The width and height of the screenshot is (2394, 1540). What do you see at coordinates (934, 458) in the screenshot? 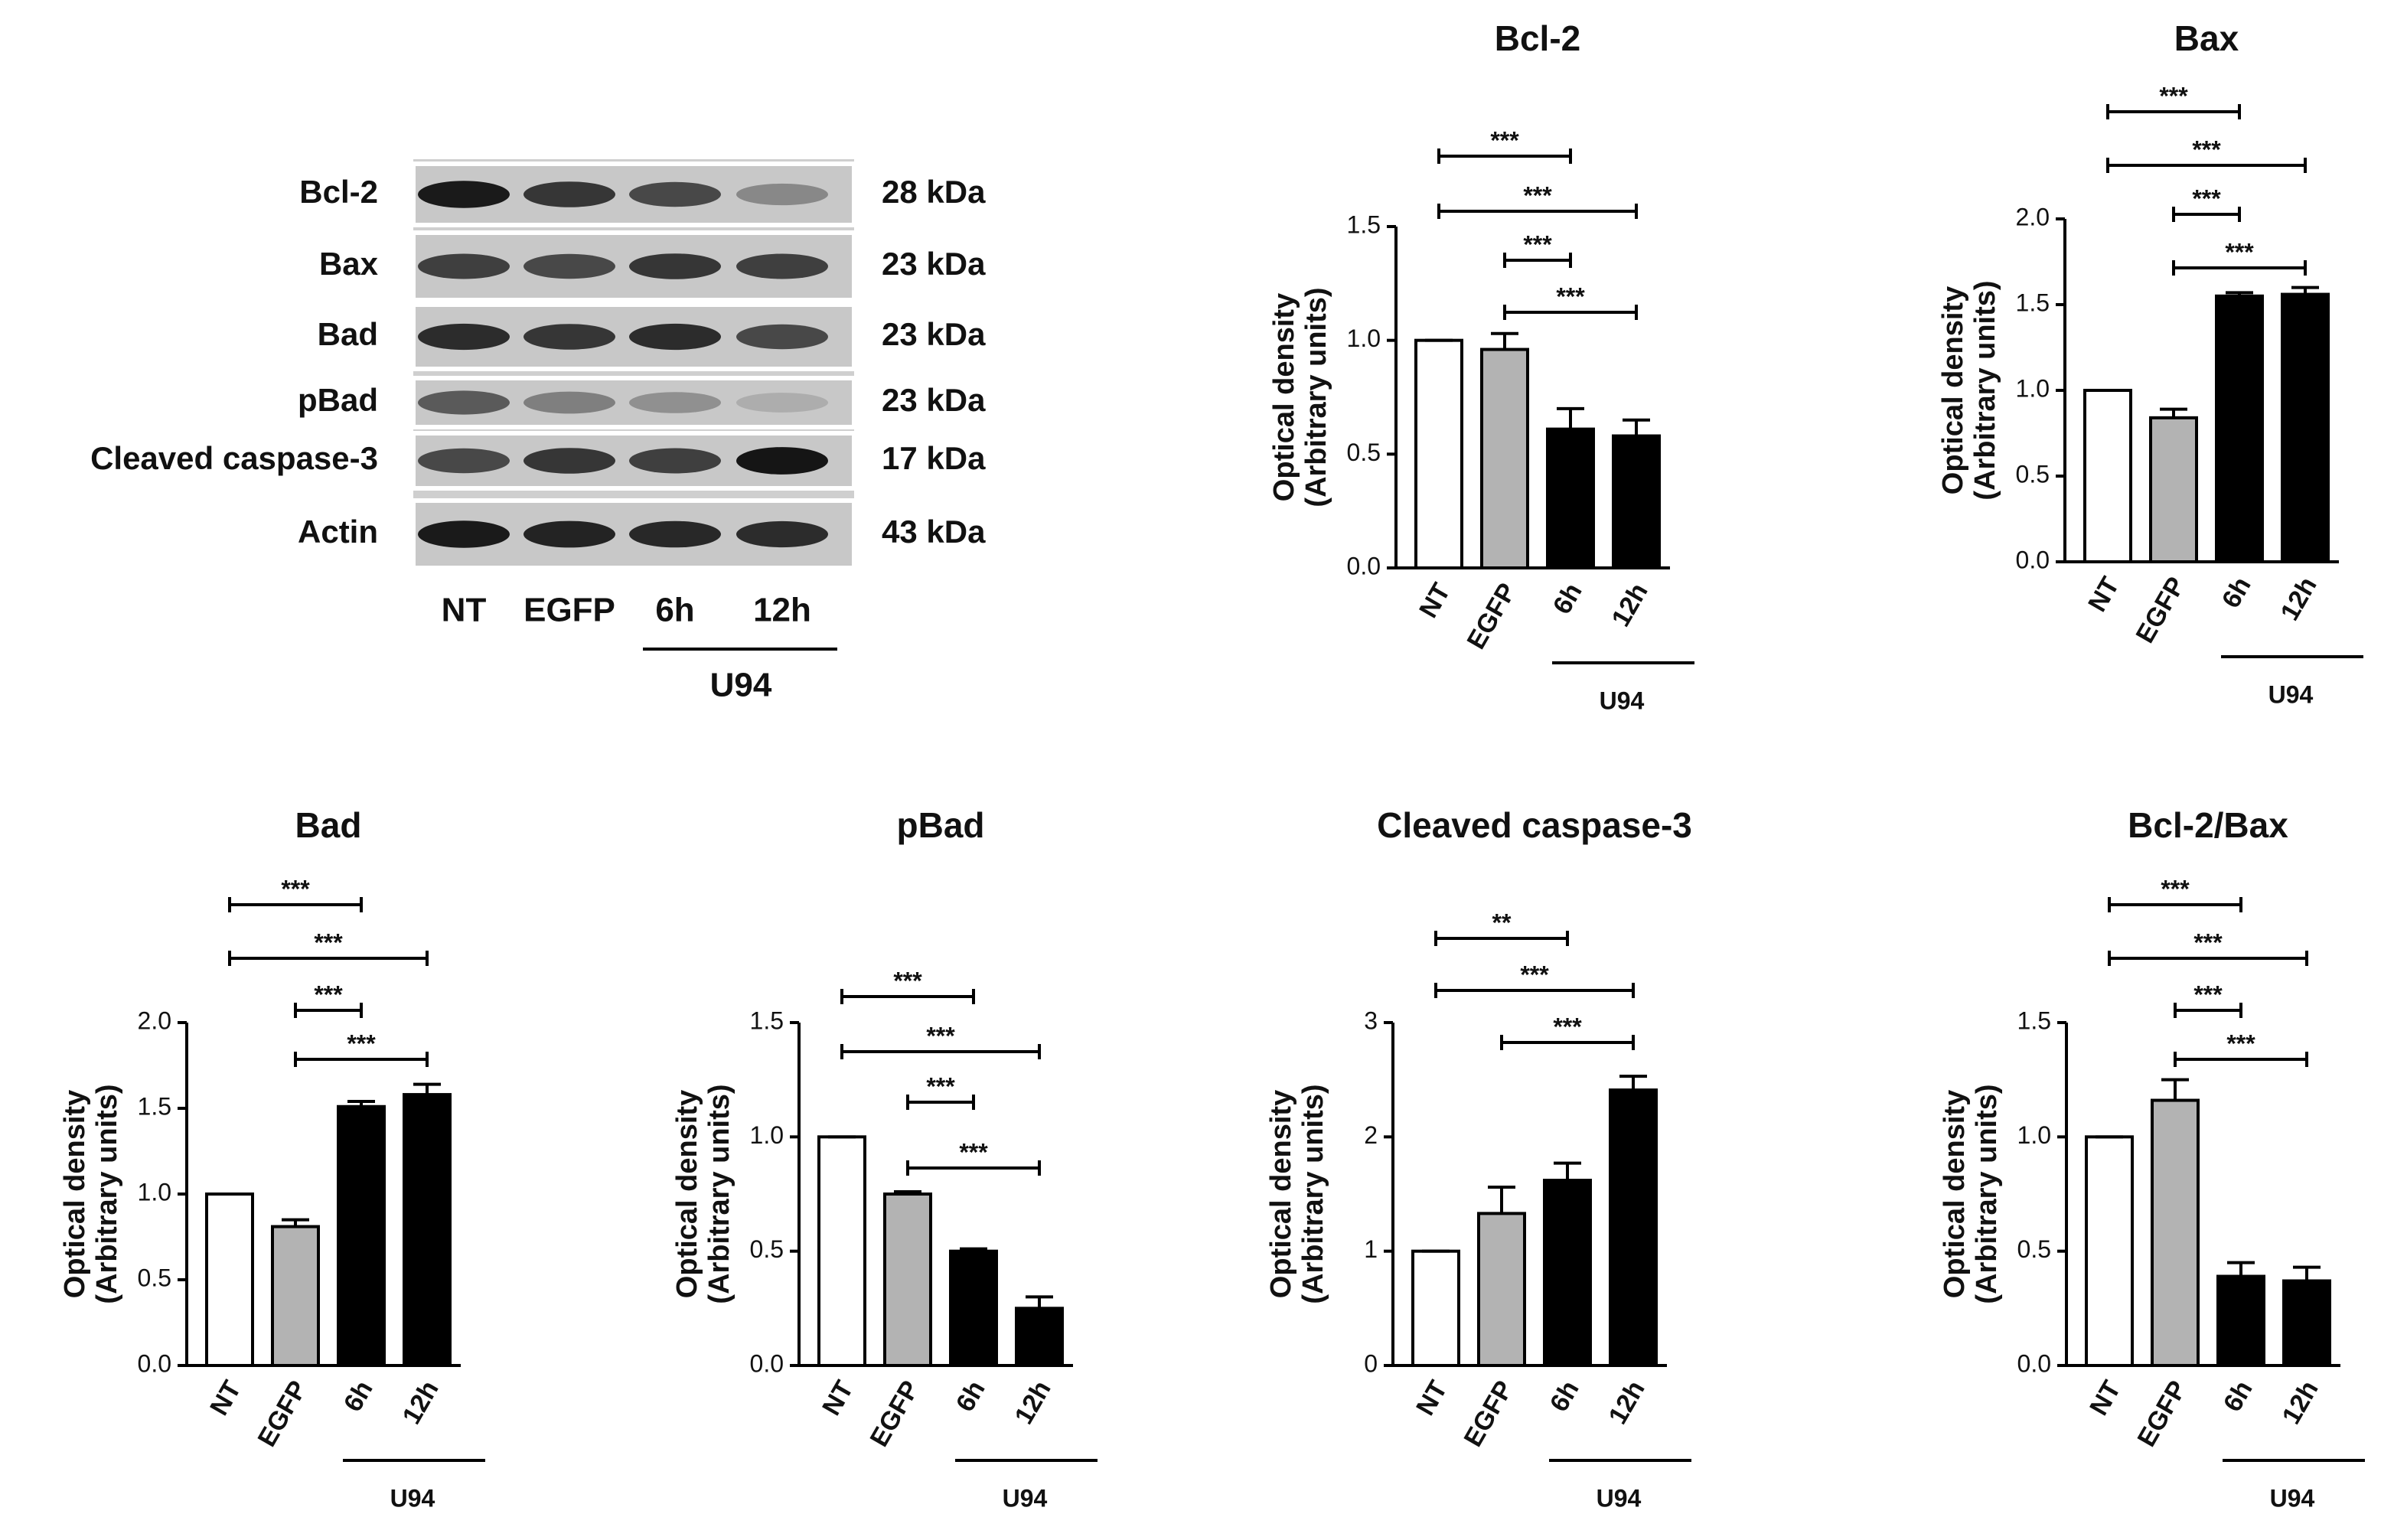
I see `blot-size-label: 17 kDa` at bounding box center [934, 458].